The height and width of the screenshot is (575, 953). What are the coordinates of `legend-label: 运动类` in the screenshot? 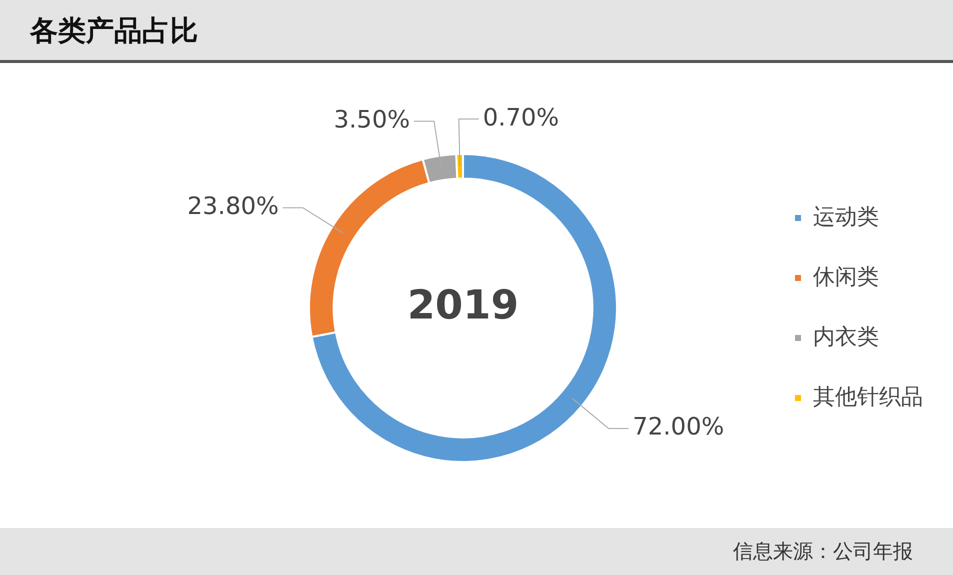 It's located at (846, 217).